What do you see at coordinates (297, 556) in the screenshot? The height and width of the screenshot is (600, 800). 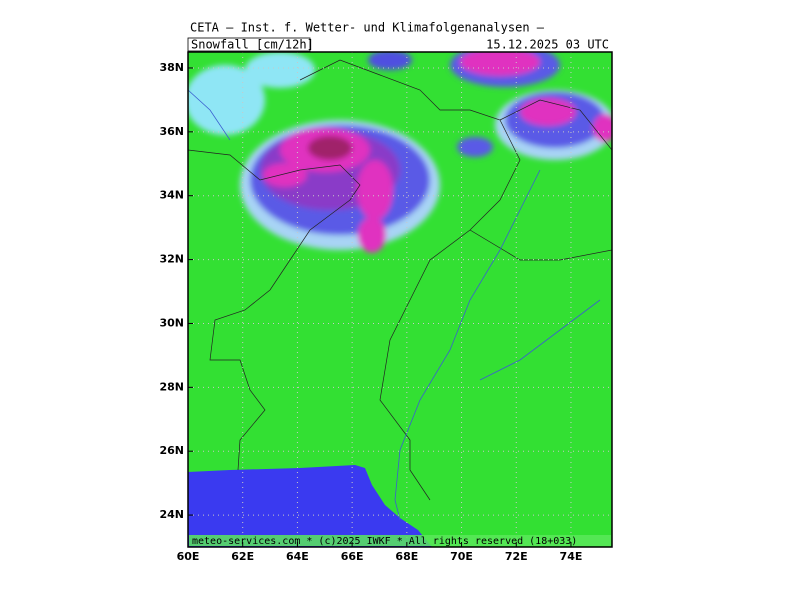 I see `x-tick-label: 64E` at bounding box center [297, 556].